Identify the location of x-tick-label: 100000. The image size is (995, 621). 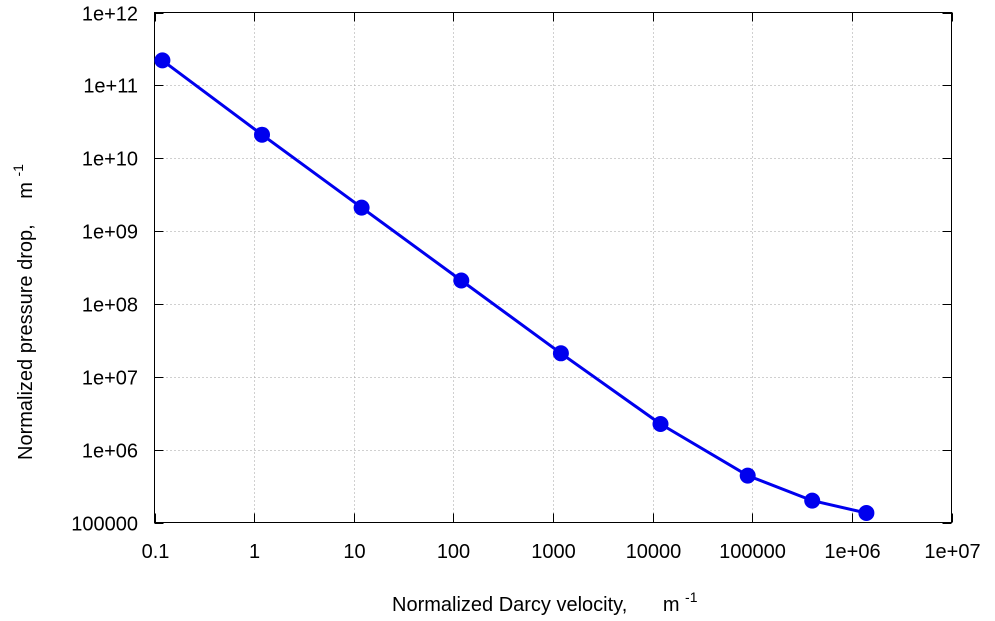
(752, 552).